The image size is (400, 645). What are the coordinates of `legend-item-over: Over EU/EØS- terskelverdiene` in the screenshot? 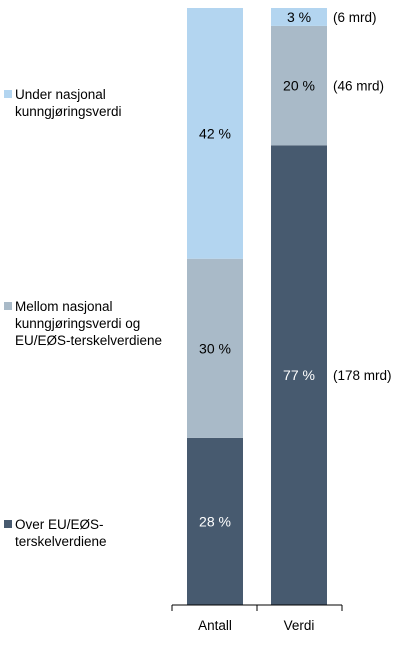 It's located at (91, 533).